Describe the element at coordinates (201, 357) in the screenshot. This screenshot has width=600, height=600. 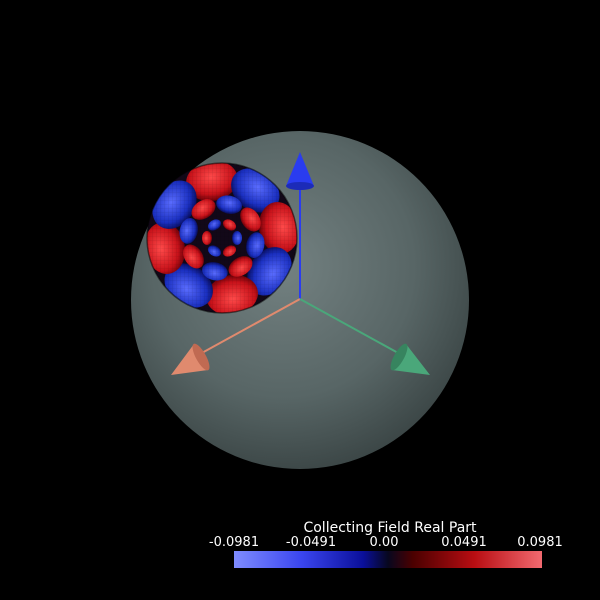
I see `x-axis-arrowhead-base` at that location.